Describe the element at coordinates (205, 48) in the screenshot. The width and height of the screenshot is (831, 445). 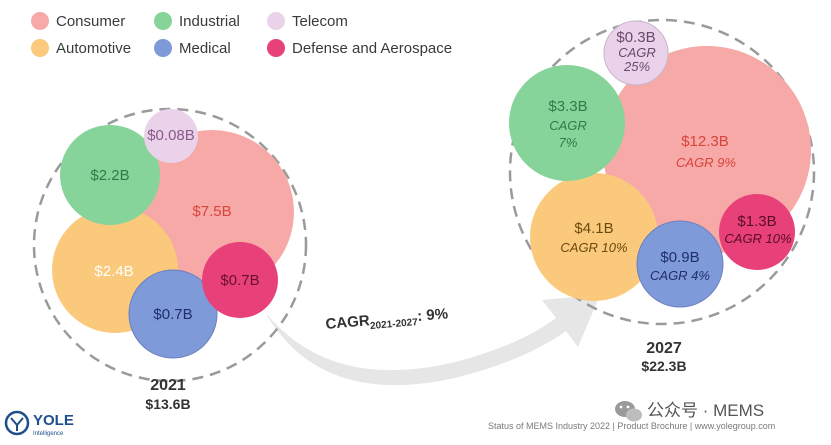
I see `legend-label-medical: Medical` at that location.